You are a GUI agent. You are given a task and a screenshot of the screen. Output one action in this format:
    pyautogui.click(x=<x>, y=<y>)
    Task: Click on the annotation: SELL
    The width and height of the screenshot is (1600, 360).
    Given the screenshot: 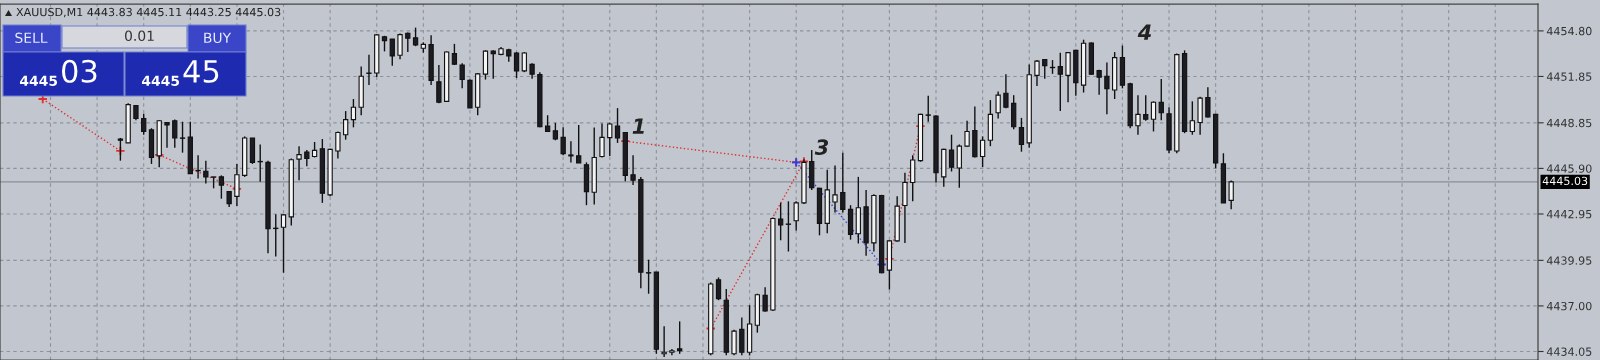 What is the action you would take?
    pyautogui.click(x=31, y=38)
    